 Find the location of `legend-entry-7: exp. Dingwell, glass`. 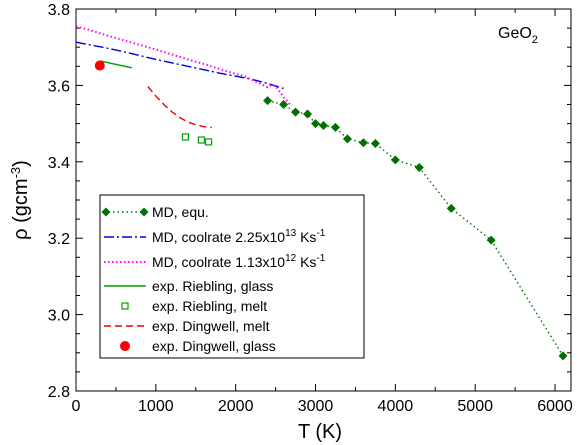

legend-entry-7: exp. Dingwell, glass is located at coordinates (198, 346).